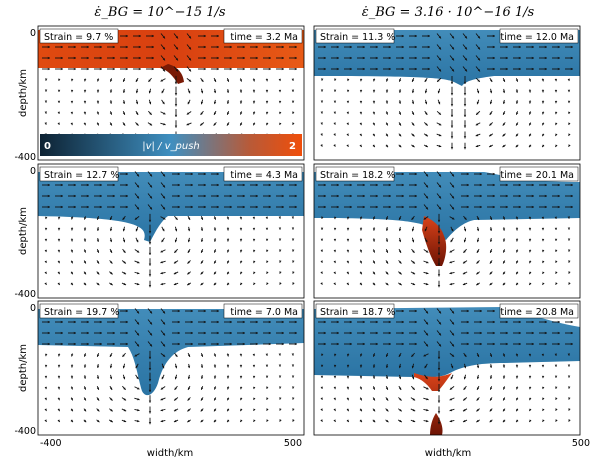  I want to click on colorbar-max-label: 2, so click(292, 146).